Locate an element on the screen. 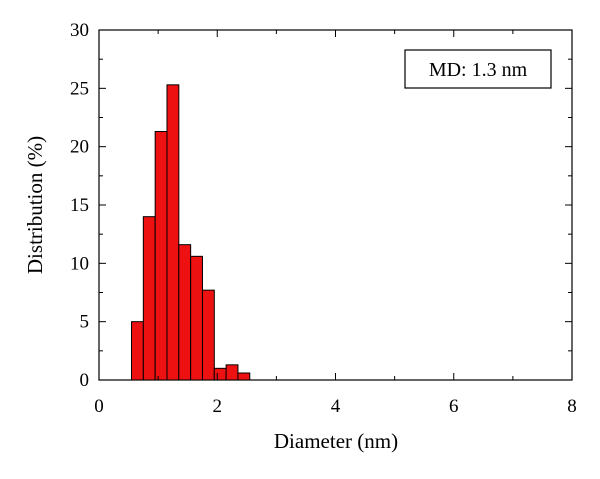 This screenshot has height=479, width=600. y-tick-label: 10 is located at coordinates (79, 263).